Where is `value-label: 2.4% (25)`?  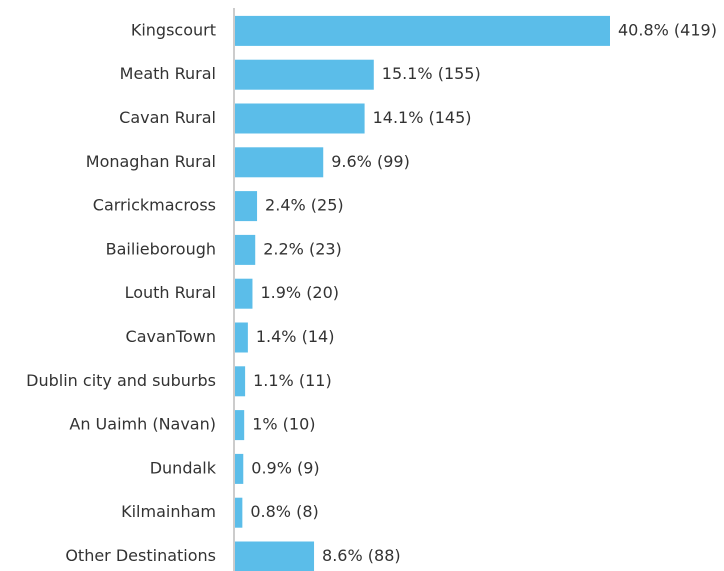
value-label: 2.4% (25) is located at coordinates (304, 205).